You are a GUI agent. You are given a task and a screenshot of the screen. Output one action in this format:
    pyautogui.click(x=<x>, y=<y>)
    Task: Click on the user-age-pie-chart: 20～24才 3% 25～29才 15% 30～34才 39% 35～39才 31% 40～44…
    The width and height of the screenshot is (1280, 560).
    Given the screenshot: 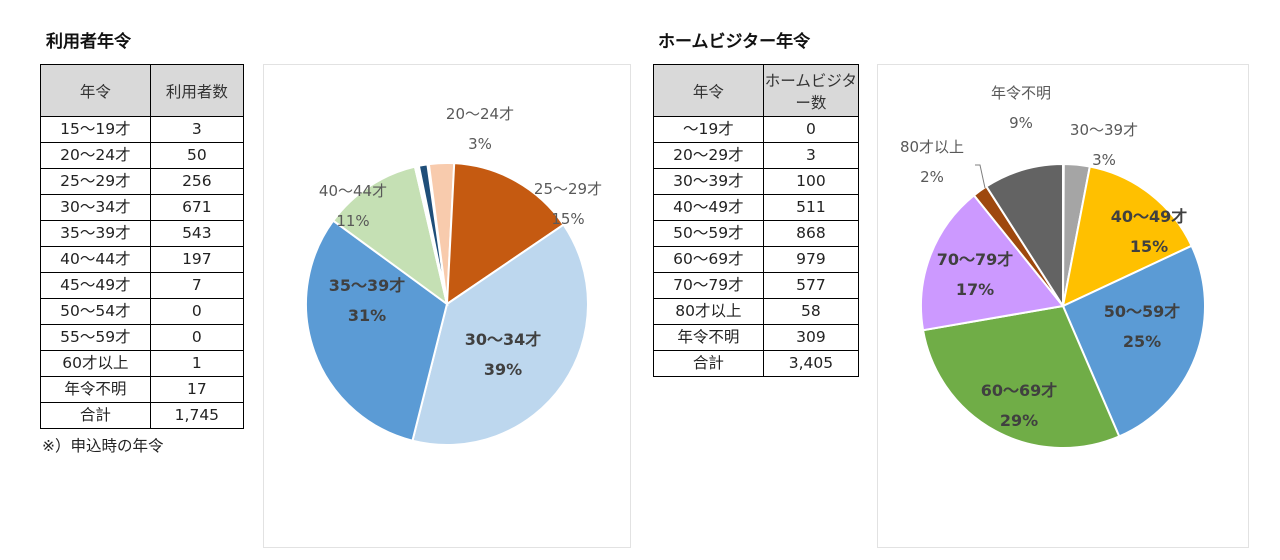 What is the action you would take?
    pyautogui.click(x=453, y=275)
    